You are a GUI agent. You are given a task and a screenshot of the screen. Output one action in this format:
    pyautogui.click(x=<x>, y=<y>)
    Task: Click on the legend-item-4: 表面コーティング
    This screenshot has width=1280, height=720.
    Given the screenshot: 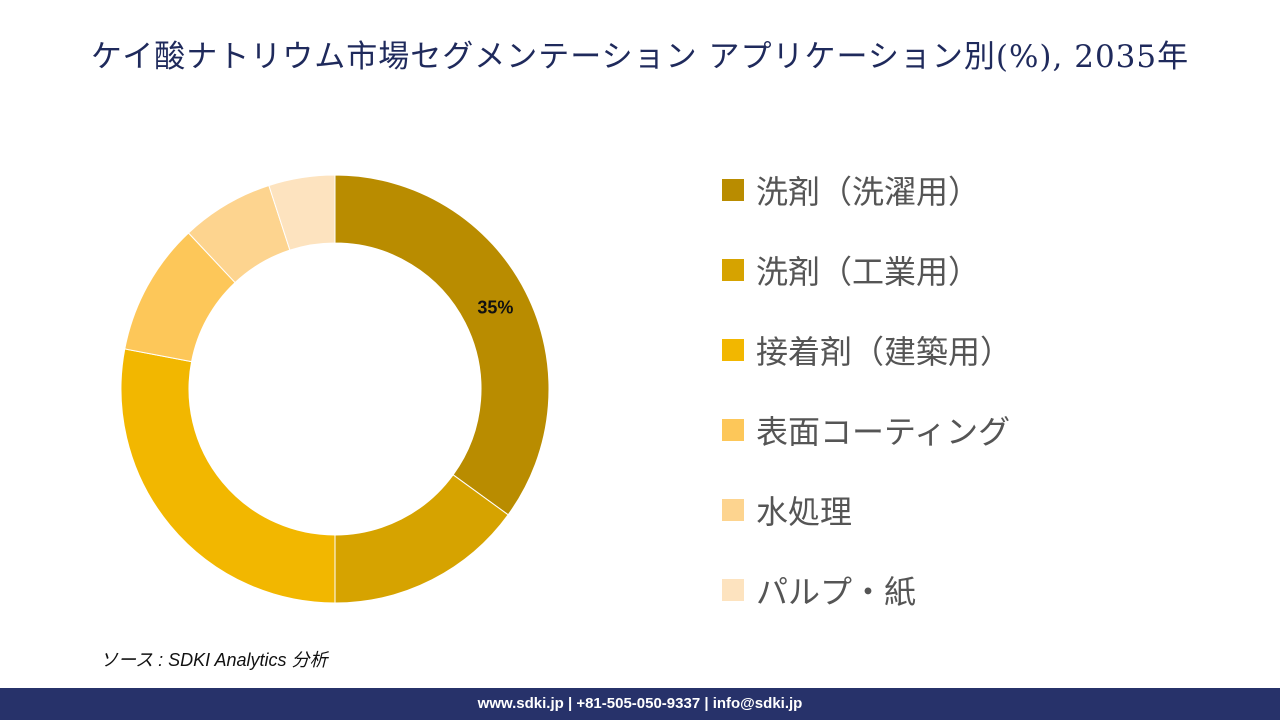 What is the action you would take?
    pyautogui.click(x=982, y=430)
    